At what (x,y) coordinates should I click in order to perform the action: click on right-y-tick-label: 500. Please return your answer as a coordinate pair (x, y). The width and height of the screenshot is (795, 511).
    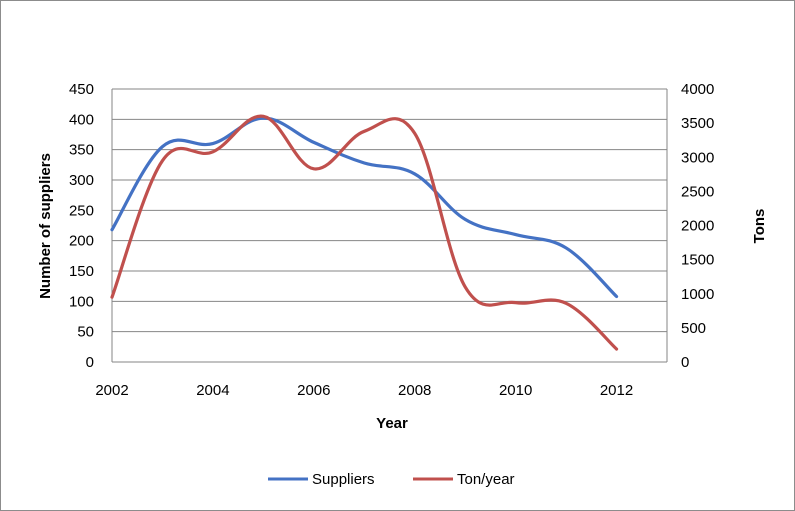
    Looking at the image, I should click on (693, 328).